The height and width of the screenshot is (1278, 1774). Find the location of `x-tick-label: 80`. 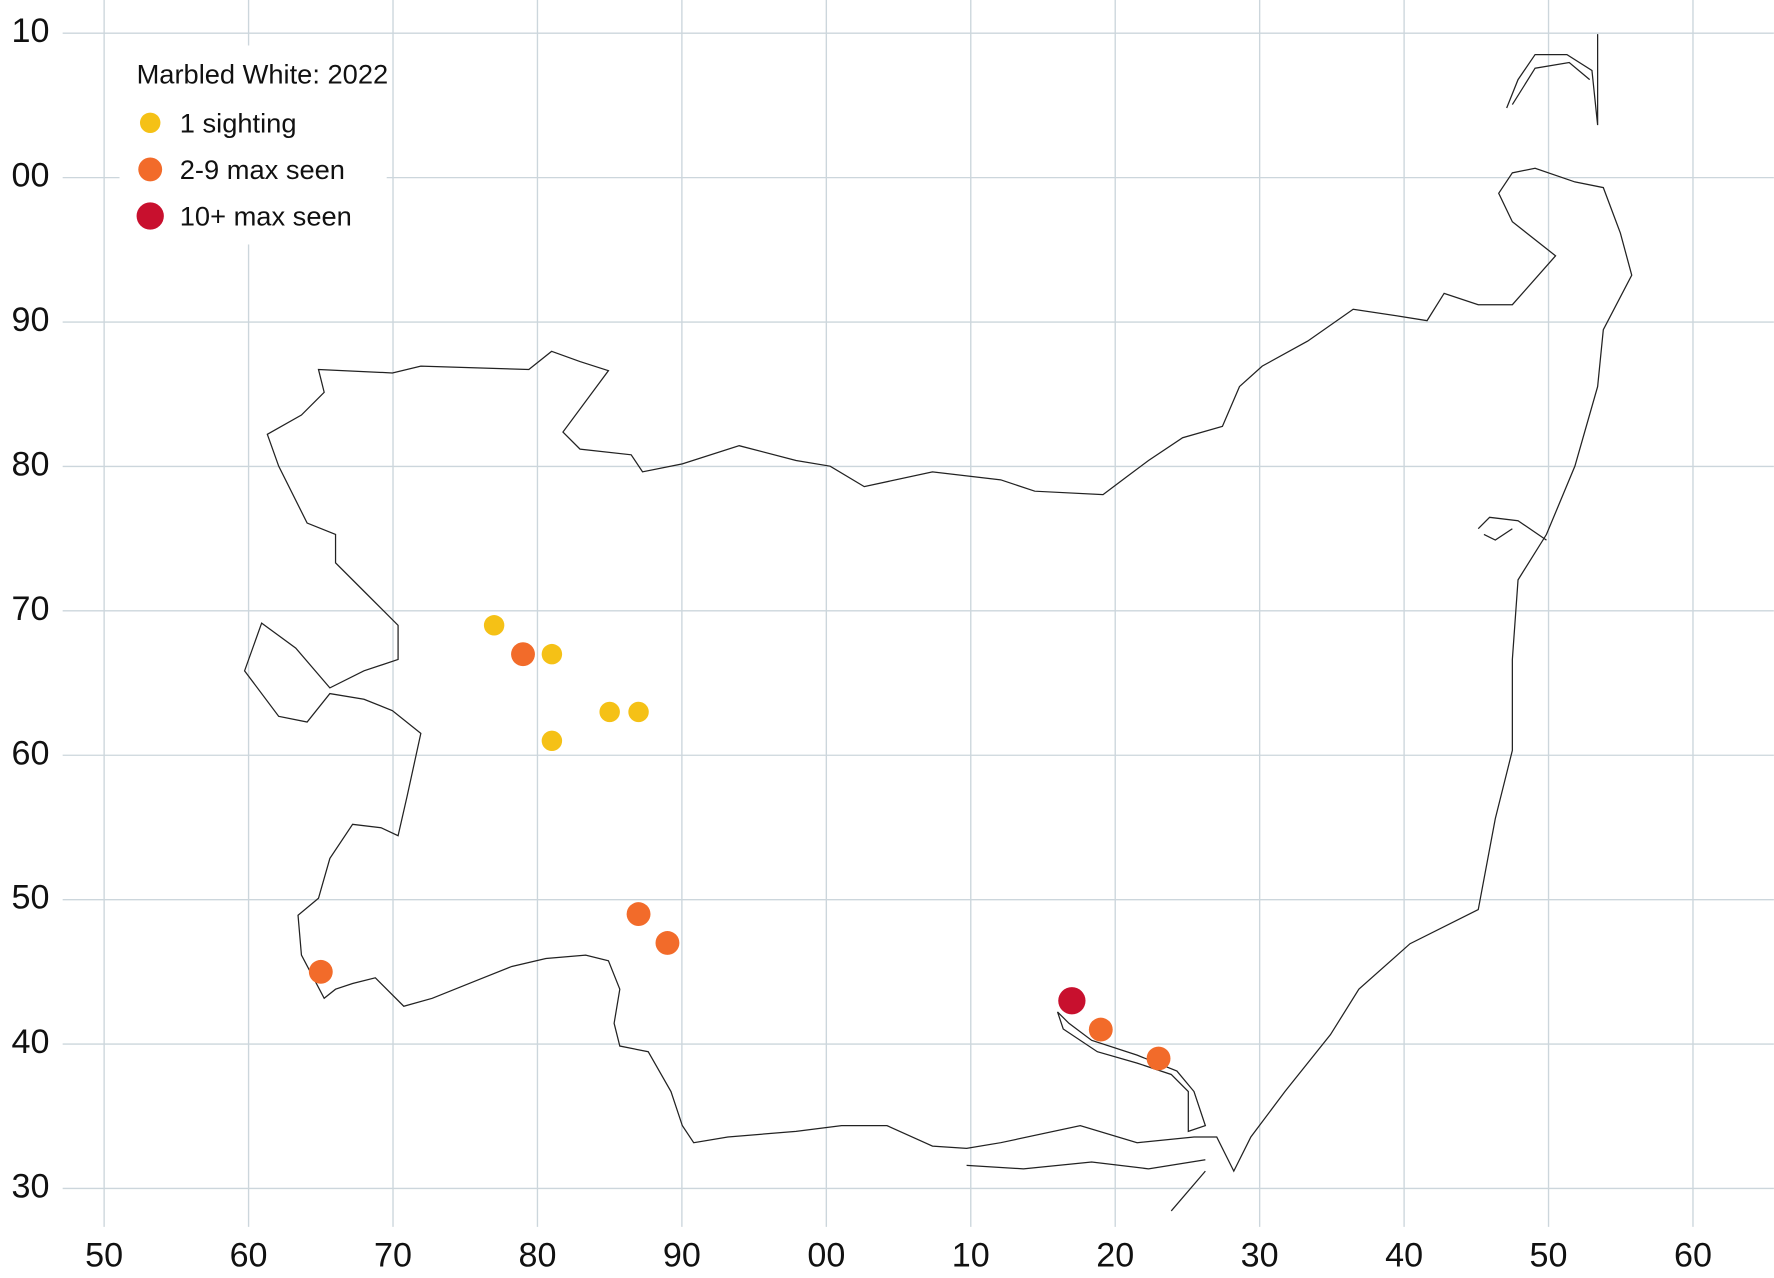

x-tick-label: 80 is located at coordinates (537, 1256).